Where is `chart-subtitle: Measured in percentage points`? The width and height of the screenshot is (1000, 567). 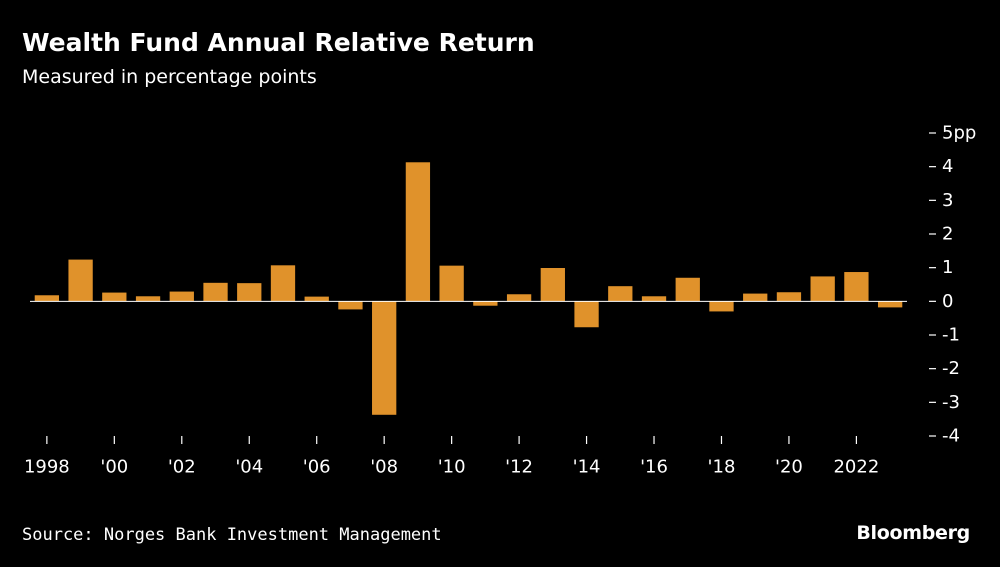 chart-subtitle: Measured in percentage points is located at coordinates (169, 77).